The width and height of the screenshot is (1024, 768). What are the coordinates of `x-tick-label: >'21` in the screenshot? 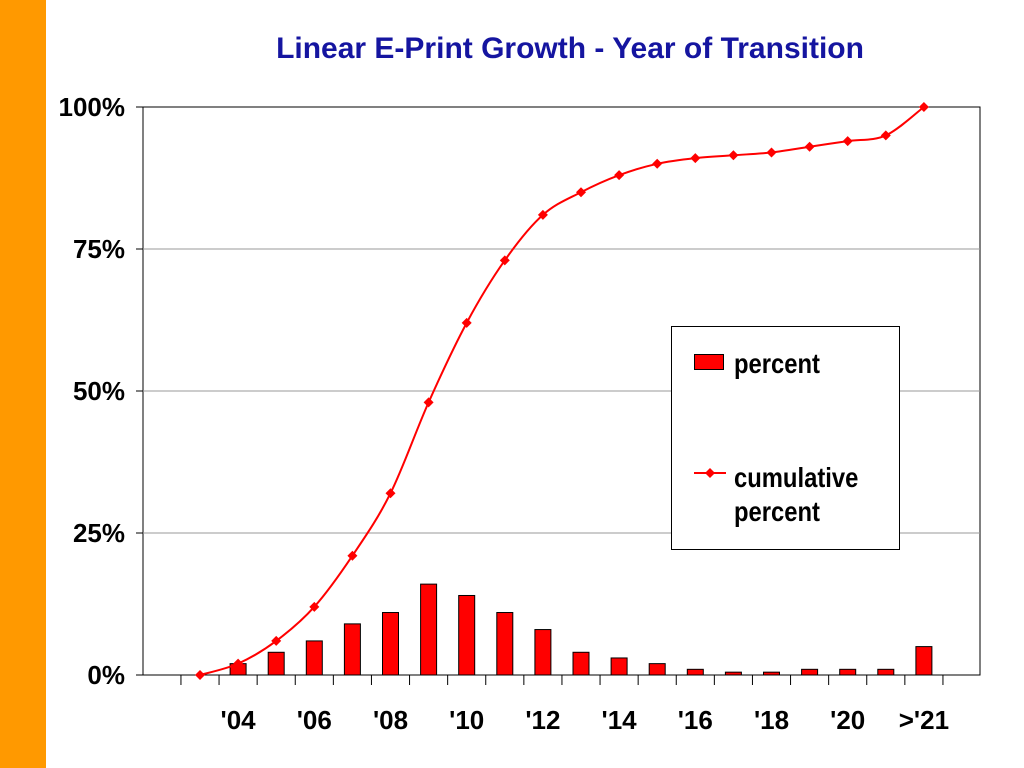 It's located at (924, 720).